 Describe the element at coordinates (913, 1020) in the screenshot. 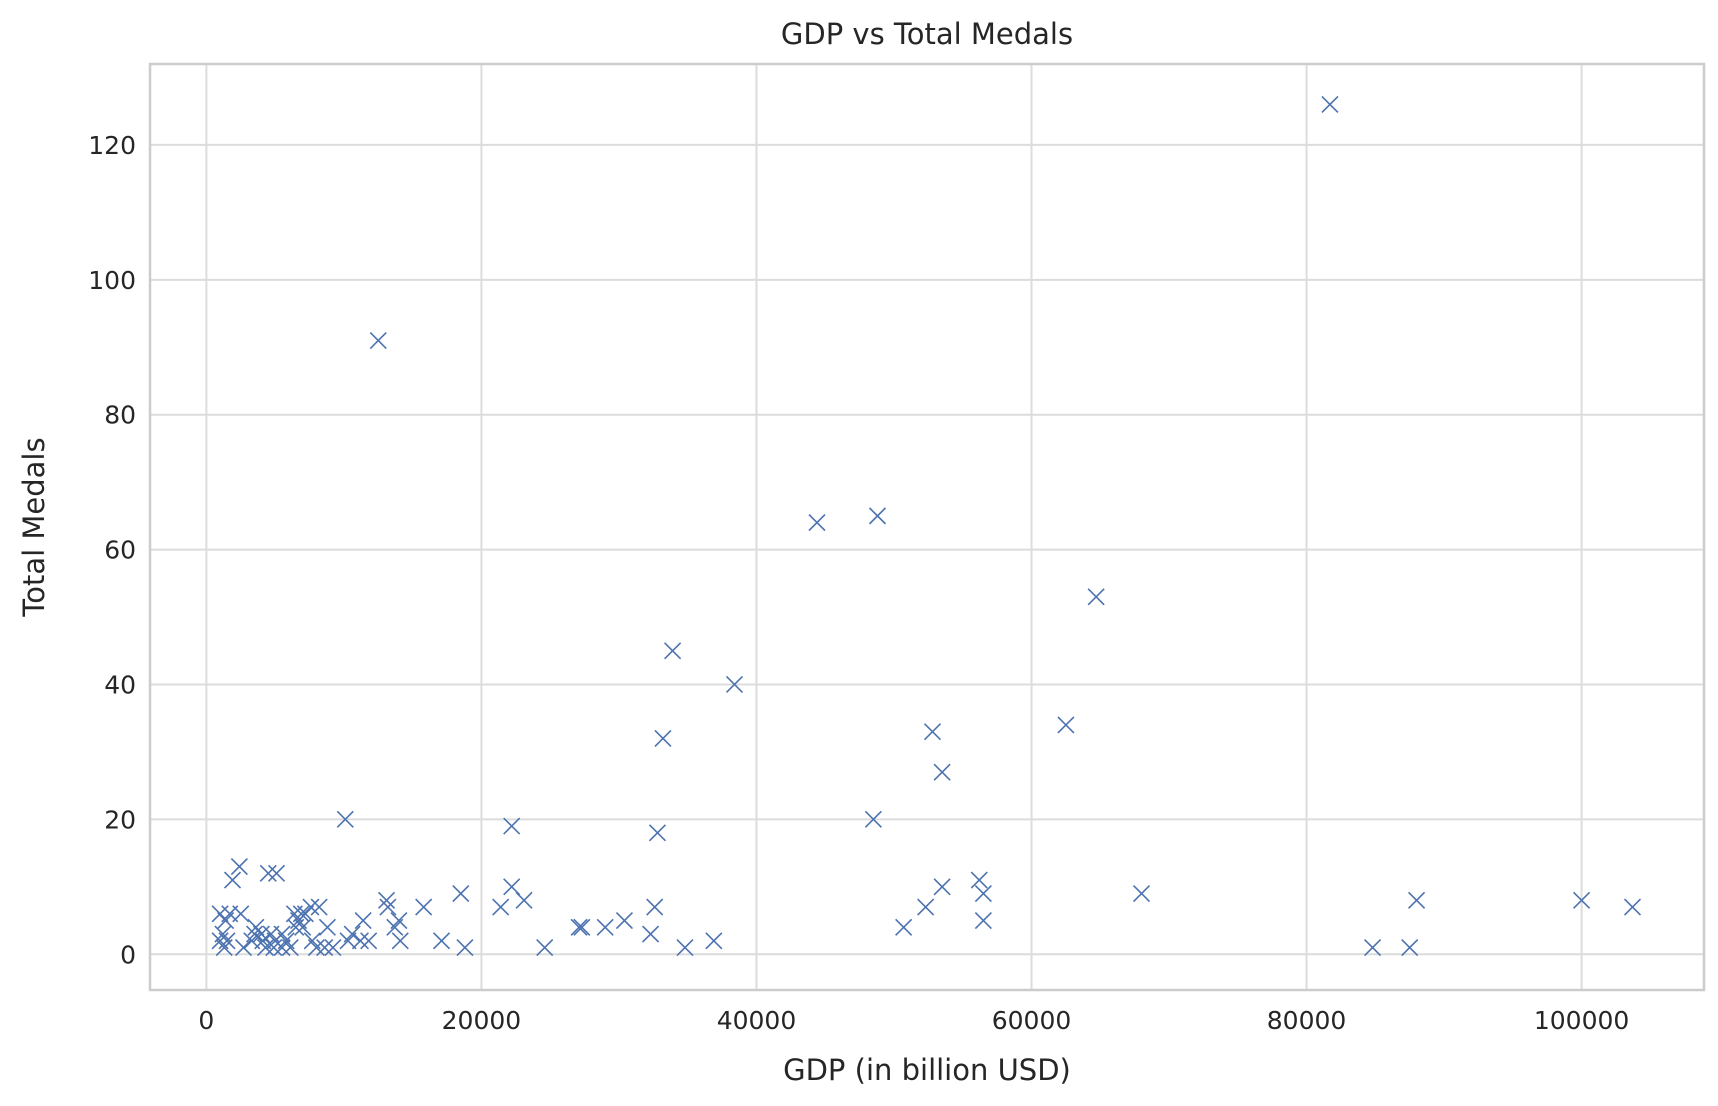

I see `x-axis-ticks: 0 20000 40000 60000 80000 100000` at that location.